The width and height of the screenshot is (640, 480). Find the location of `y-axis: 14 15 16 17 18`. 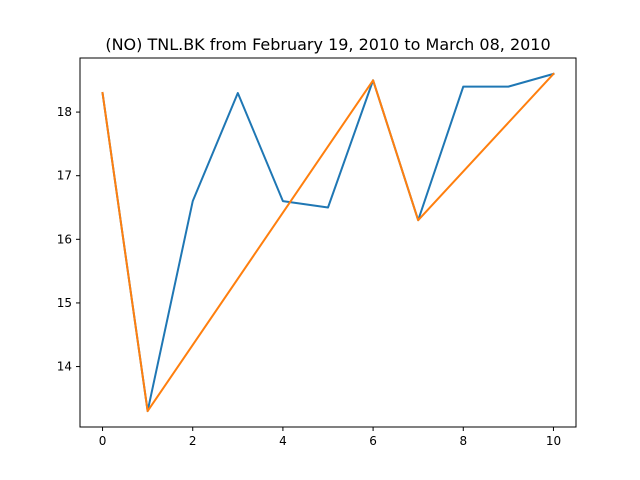

y-axis: 14 15 16 17 18 is located at coordinates (68, 239).